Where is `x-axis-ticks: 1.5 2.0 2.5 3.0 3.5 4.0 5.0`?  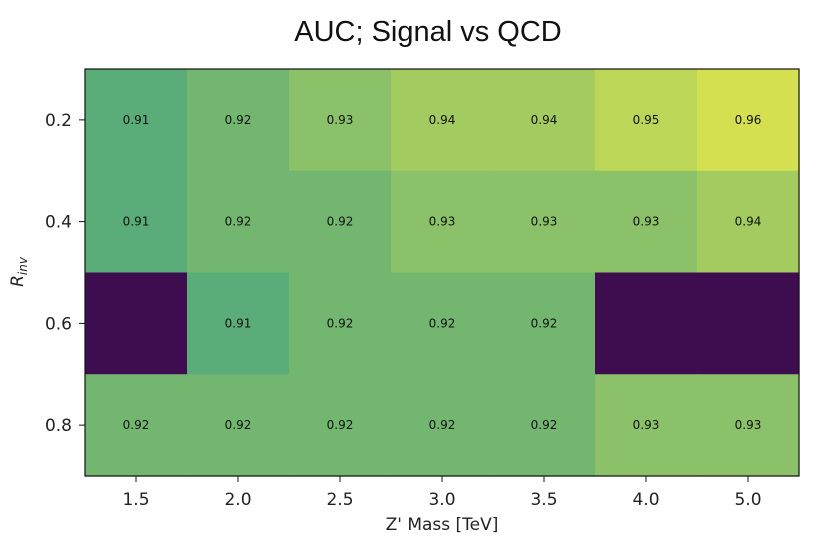 x-axis-ticks: 1.5 2.0 2.5 3.0 3.5 4.0 5.0 is located at coordinates (442, 493).